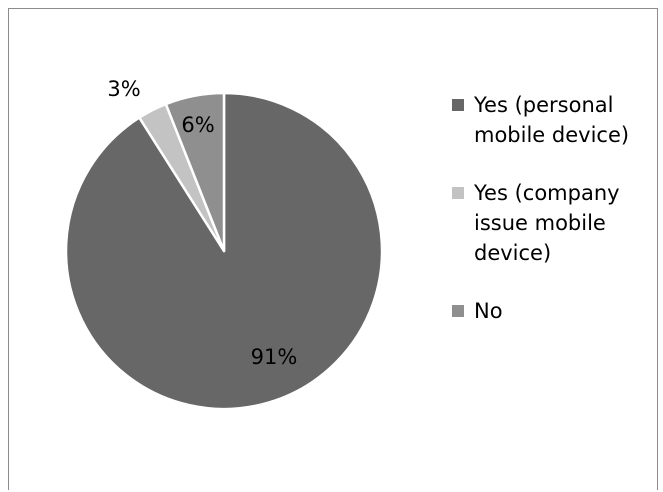  Describe the element at coordinates (488, 311) in the screenshot. I see `legend-label-no: No` at that location.